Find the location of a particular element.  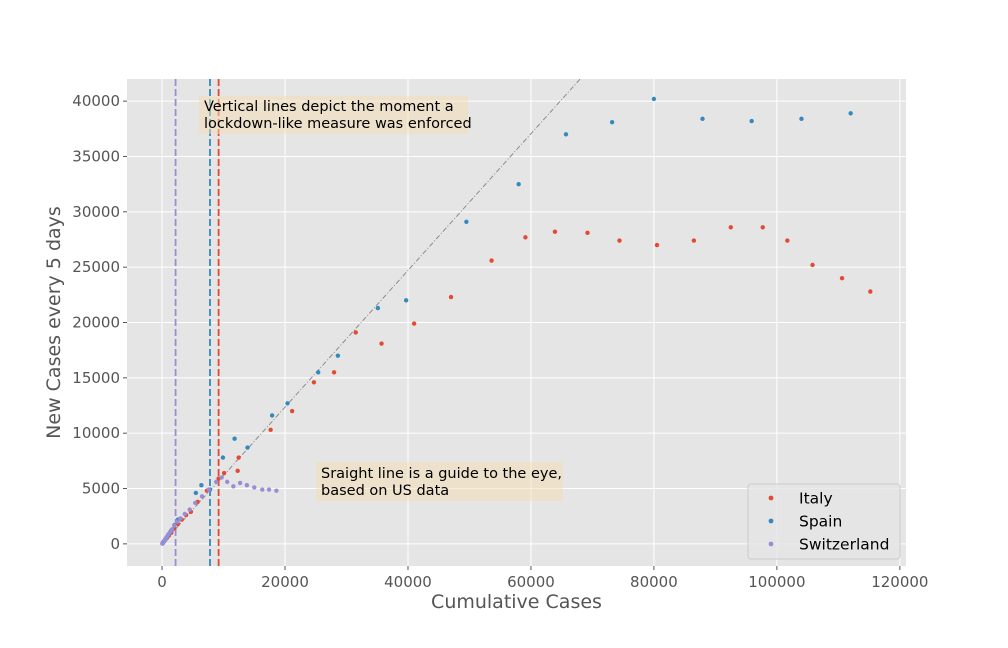

x-tick-label: 40000 is located at coordinates (408, 582).